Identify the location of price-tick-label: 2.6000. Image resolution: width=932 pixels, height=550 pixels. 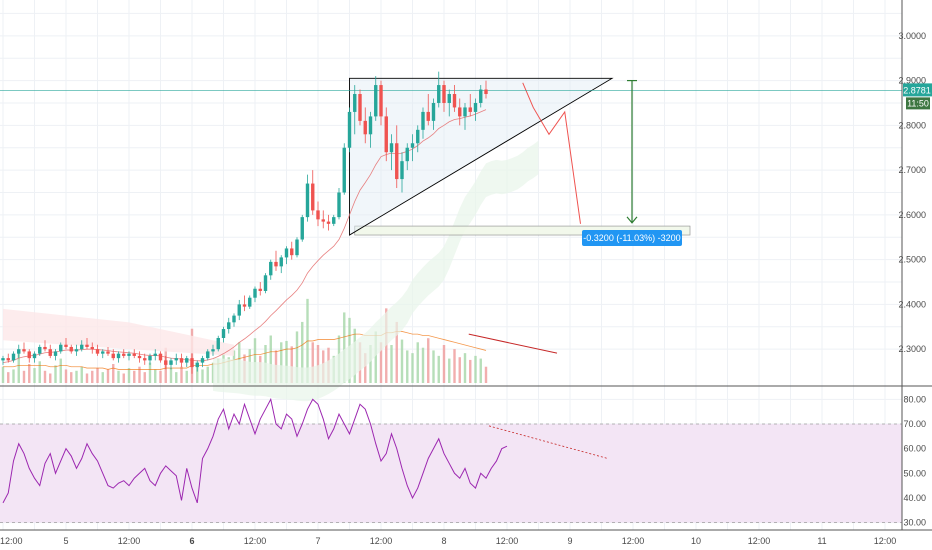
(912, 215).